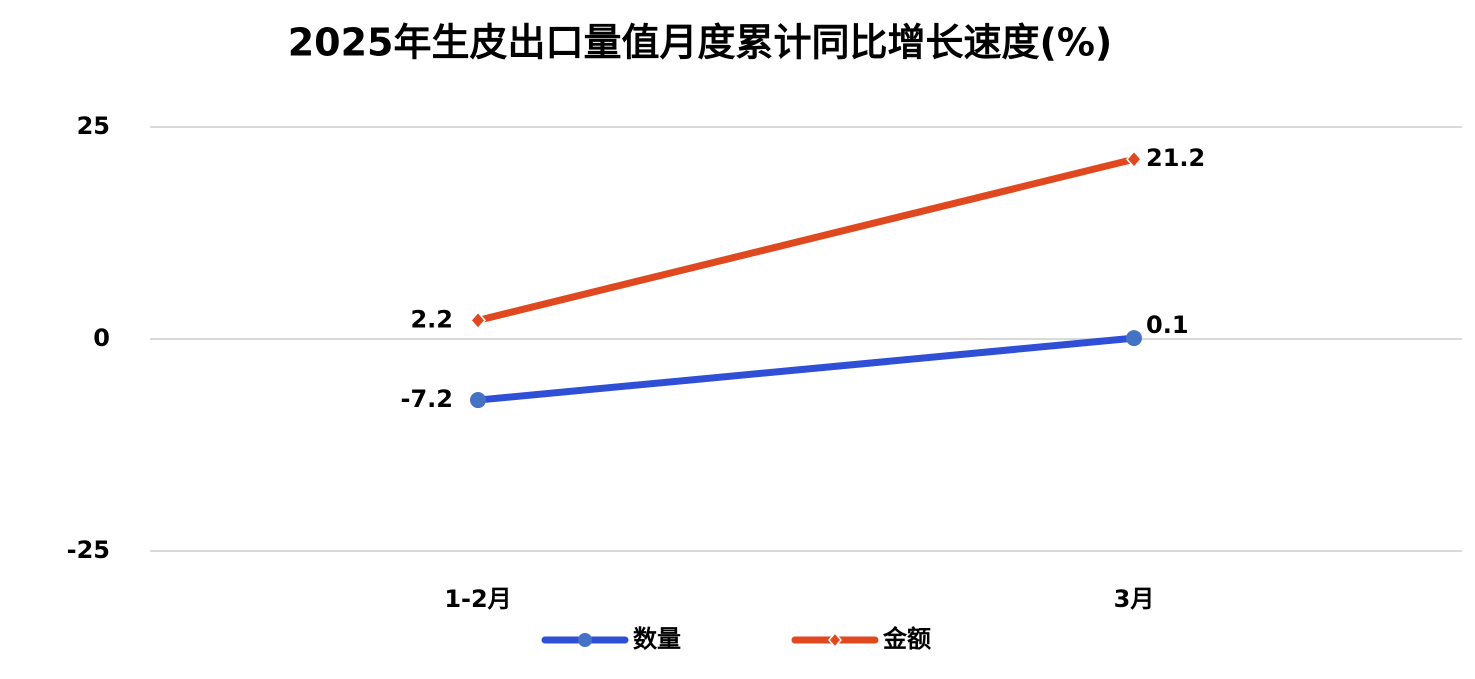 Image resolution: width=1475 pixels, height=679 pixels. I want to click on x-tick-label: 1-2月, so click(477, 599).